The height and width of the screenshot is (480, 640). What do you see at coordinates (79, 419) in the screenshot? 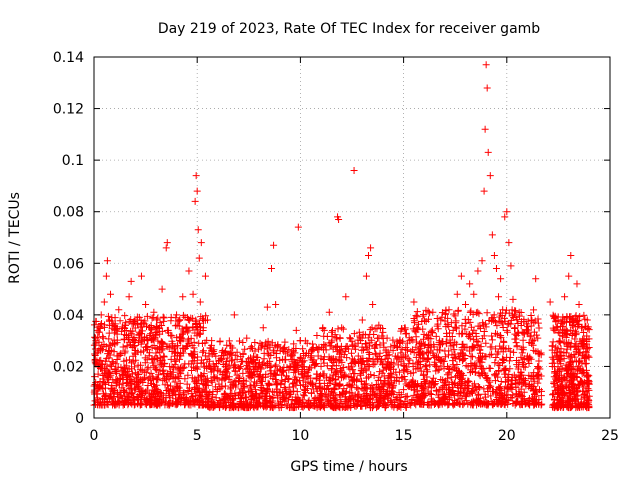
I see `y-tick-label: 0` at bounding box center [79, 419].